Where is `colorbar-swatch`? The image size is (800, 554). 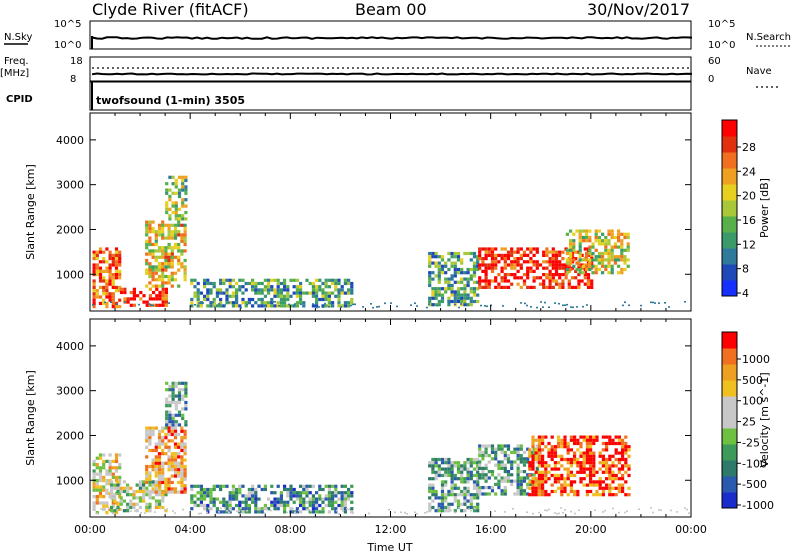 colorbar-swatch is located at coordinates (729, 388).